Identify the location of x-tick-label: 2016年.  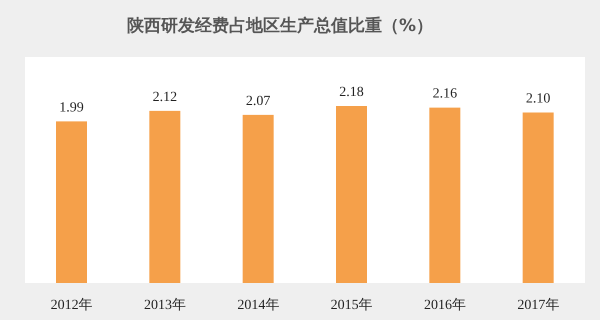
(445, 304).